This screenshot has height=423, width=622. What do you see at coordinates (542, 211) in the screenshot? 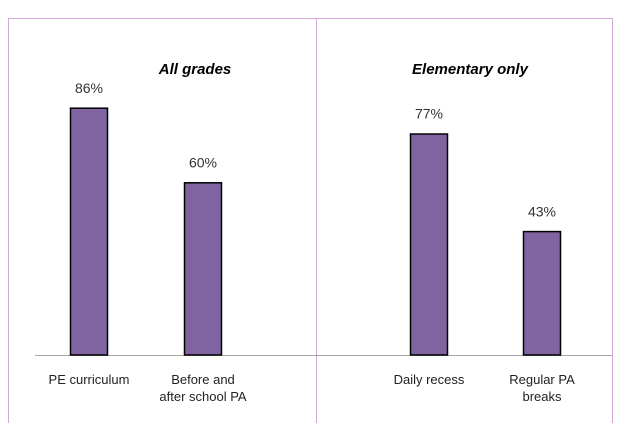
I see `value-label: 43%` at bounding box center [542, 211].